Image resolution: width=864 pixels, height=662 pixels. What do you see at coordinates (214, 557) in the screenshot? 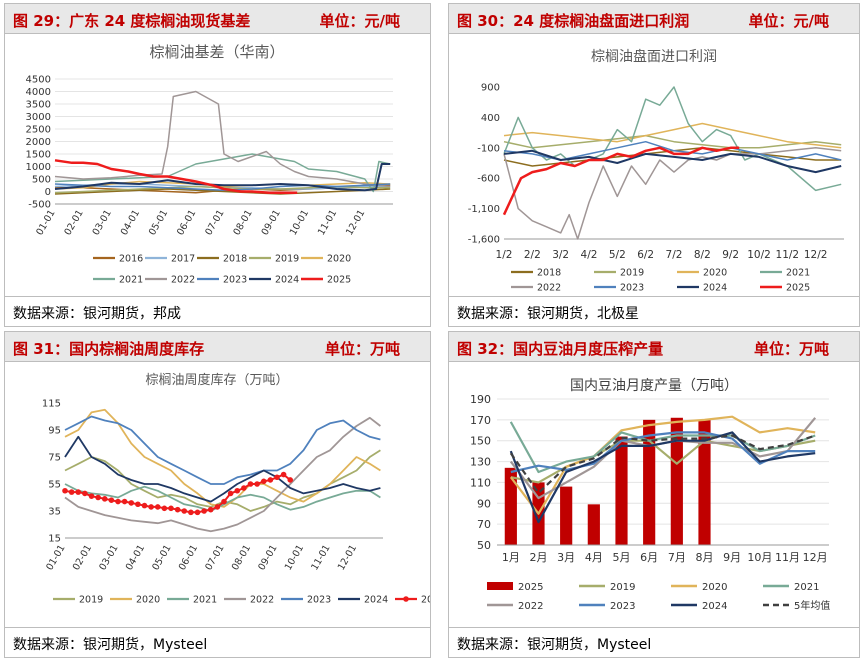
I see `x-tick-label: 07-01` at bounding box center [214, 557].